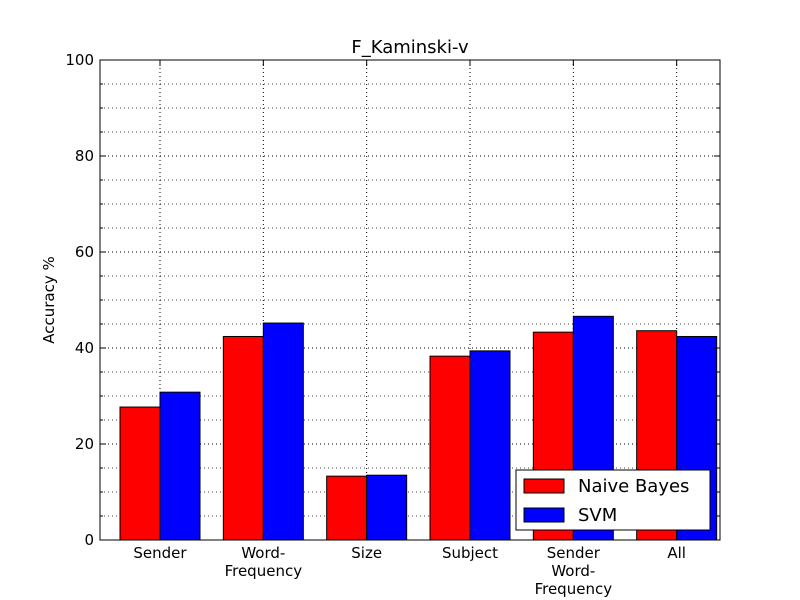  What do you see at coordinates (160, 553) in the screenshot?
I see `x-tick-label: Sender` at bounding box center [160, 553].